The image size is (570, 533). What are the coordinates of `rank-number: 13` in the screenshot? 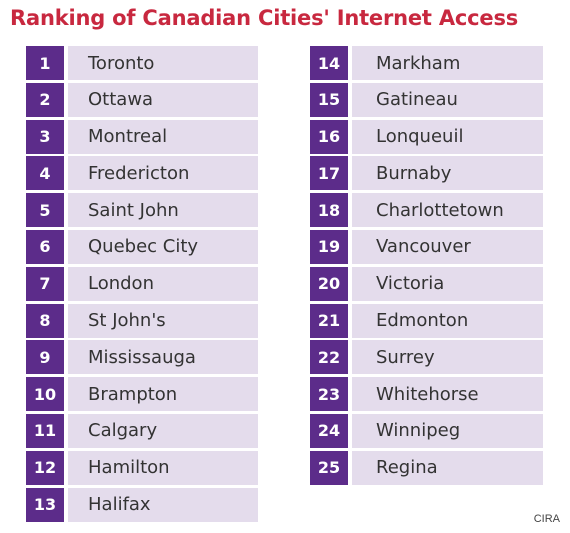 It's located at (45, 504).